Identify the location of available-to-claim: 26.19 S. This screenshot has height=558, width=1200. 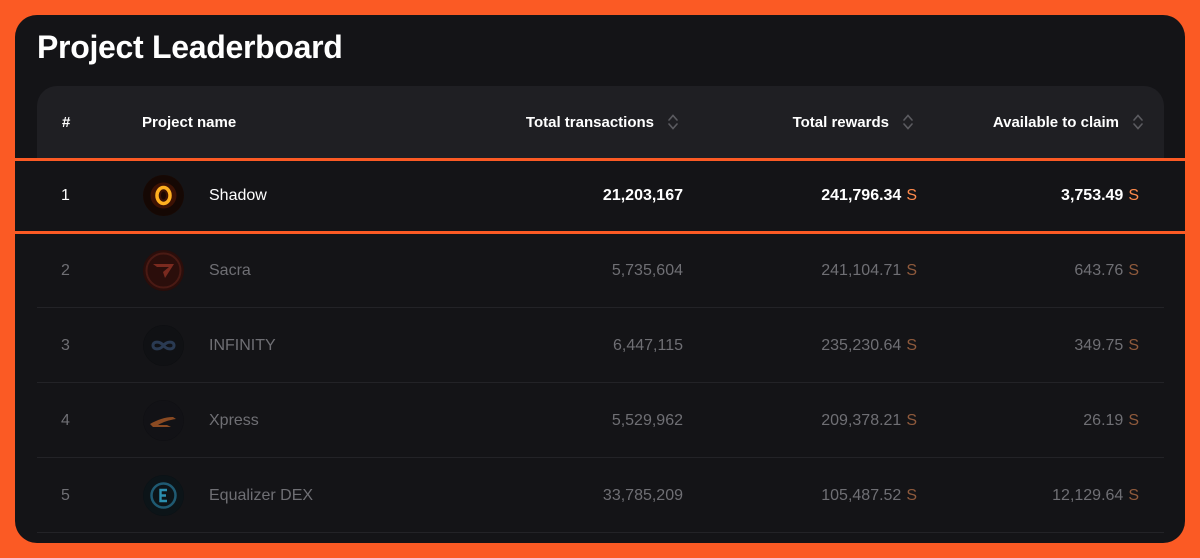
(1111, 420).